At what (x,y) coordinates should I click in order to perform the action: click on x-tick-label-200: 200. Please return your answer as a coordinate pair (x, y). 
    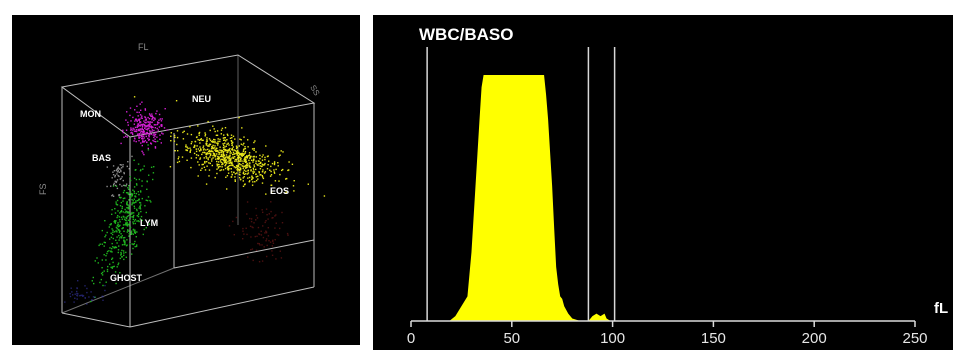
    Looking at the image, I should click on (814, 338).